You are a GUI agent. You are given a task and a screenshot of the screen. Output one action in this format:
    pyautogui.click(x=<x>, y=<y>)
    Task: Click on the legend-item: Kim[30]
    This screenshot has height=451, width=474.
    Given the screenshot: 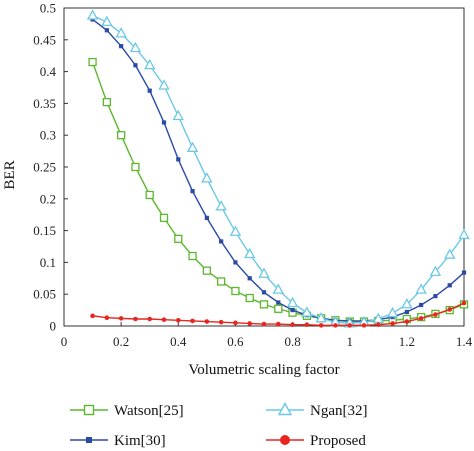 What is the action you would take?
    pyautogui.click(x=118, y=441)
    